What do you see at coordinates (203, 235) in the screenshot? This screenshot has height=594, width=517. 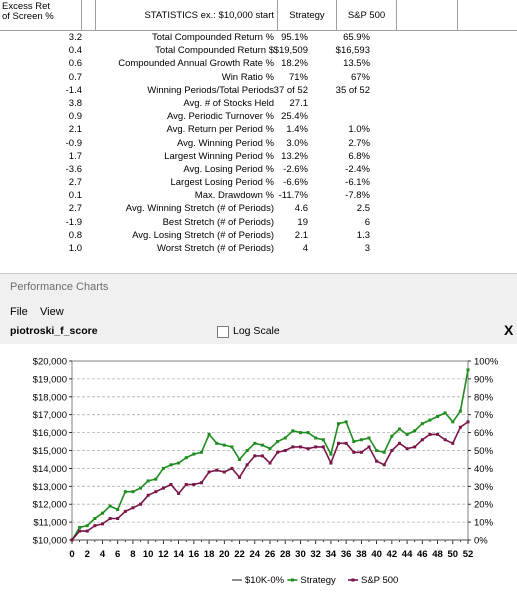 I see `stat-label: Avg. Losing Stretch (# of Periods)` at bounding box center [203, 235].